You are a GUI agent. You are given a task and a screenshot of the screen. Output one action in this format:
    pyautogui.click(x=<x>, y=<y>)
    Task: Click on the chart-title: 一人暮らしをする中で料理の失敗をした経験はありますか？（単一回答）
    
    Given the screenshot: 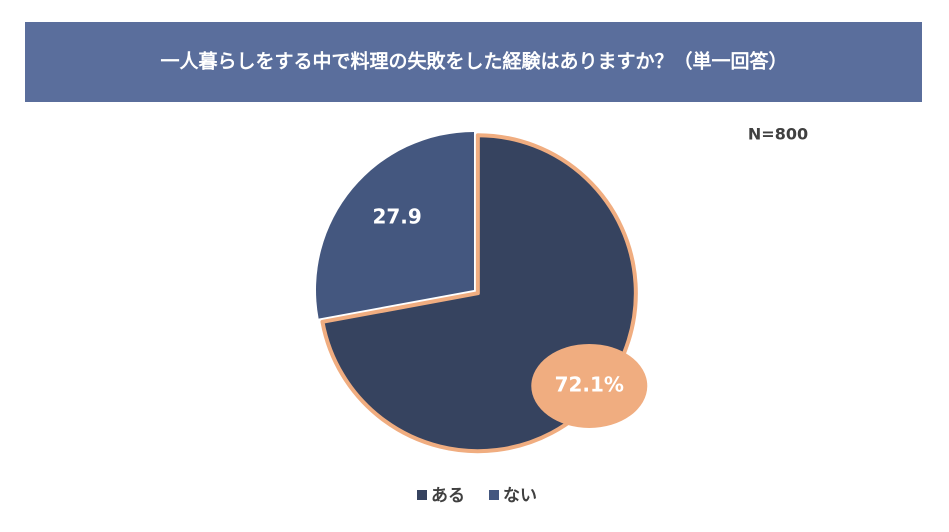 What is the action you would take?
    pyautogui.click(x=473, y=61)
    